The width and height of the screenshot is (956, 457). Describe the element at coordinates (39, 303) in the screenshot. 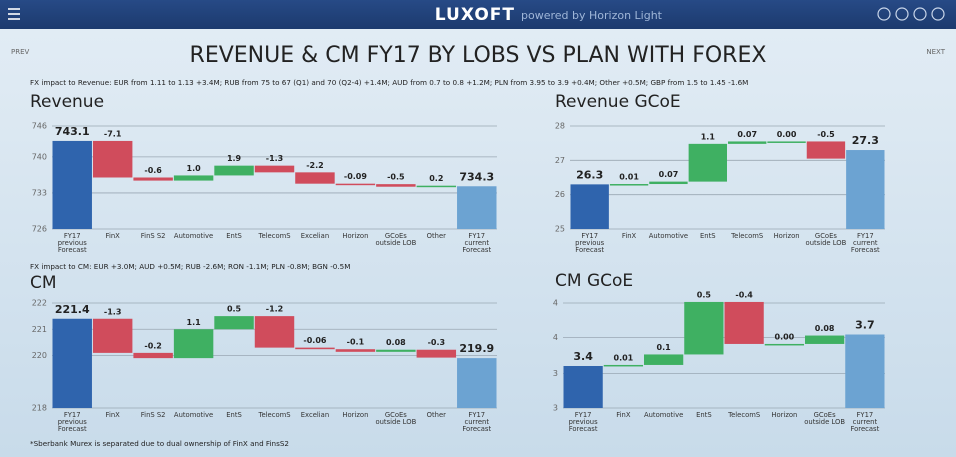

I see `y-tick-label: 222` at that location.